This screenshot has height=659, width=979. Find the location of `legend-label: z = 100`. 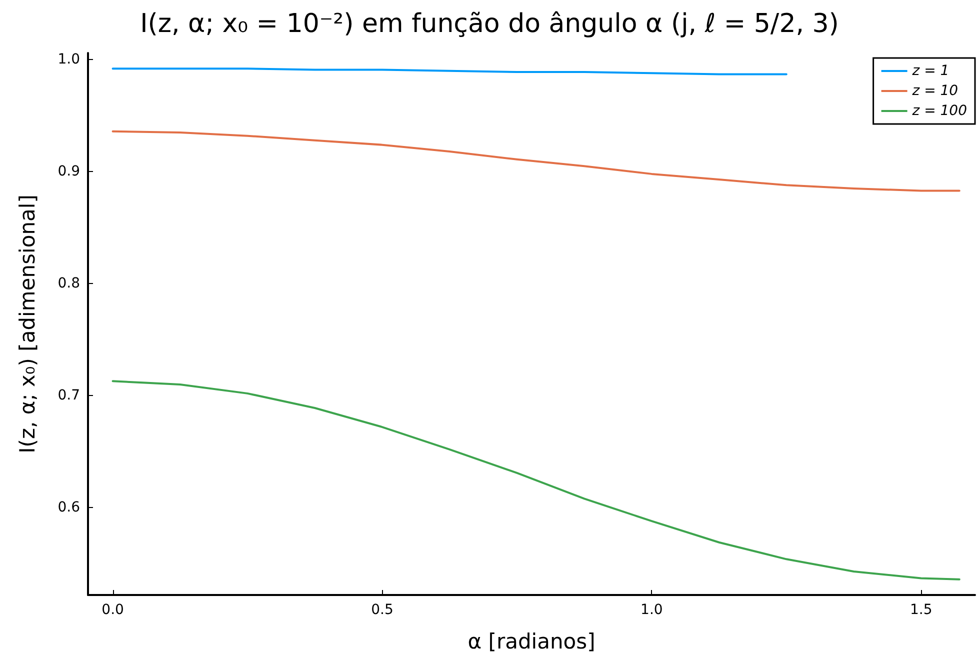

legend-label: z = 100 is located at coordinates (939, 111).